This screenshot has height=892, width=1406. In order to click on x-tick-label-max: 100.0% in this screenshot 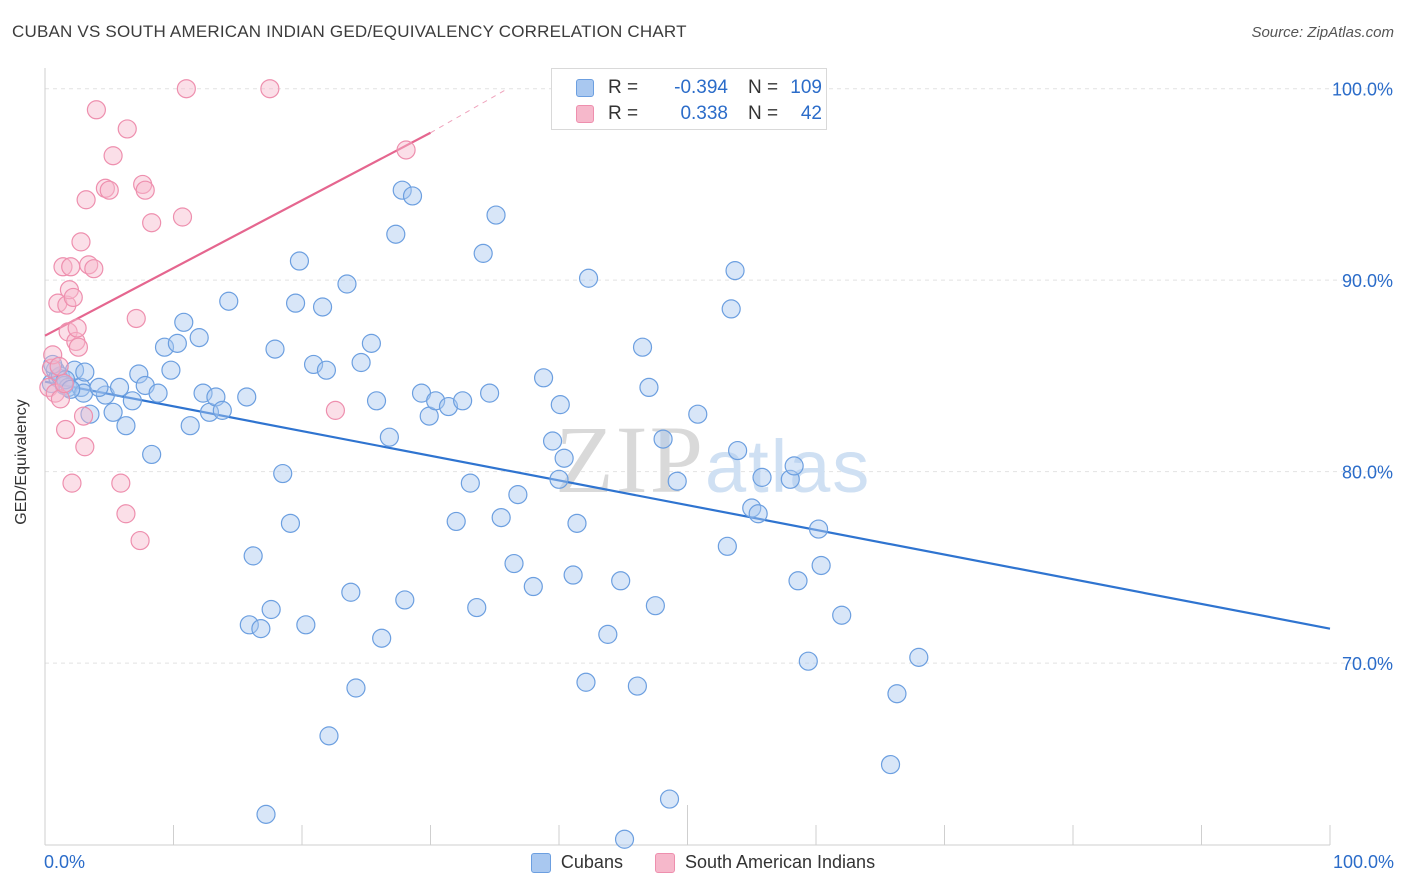, I will do `click(1363, 862)`.